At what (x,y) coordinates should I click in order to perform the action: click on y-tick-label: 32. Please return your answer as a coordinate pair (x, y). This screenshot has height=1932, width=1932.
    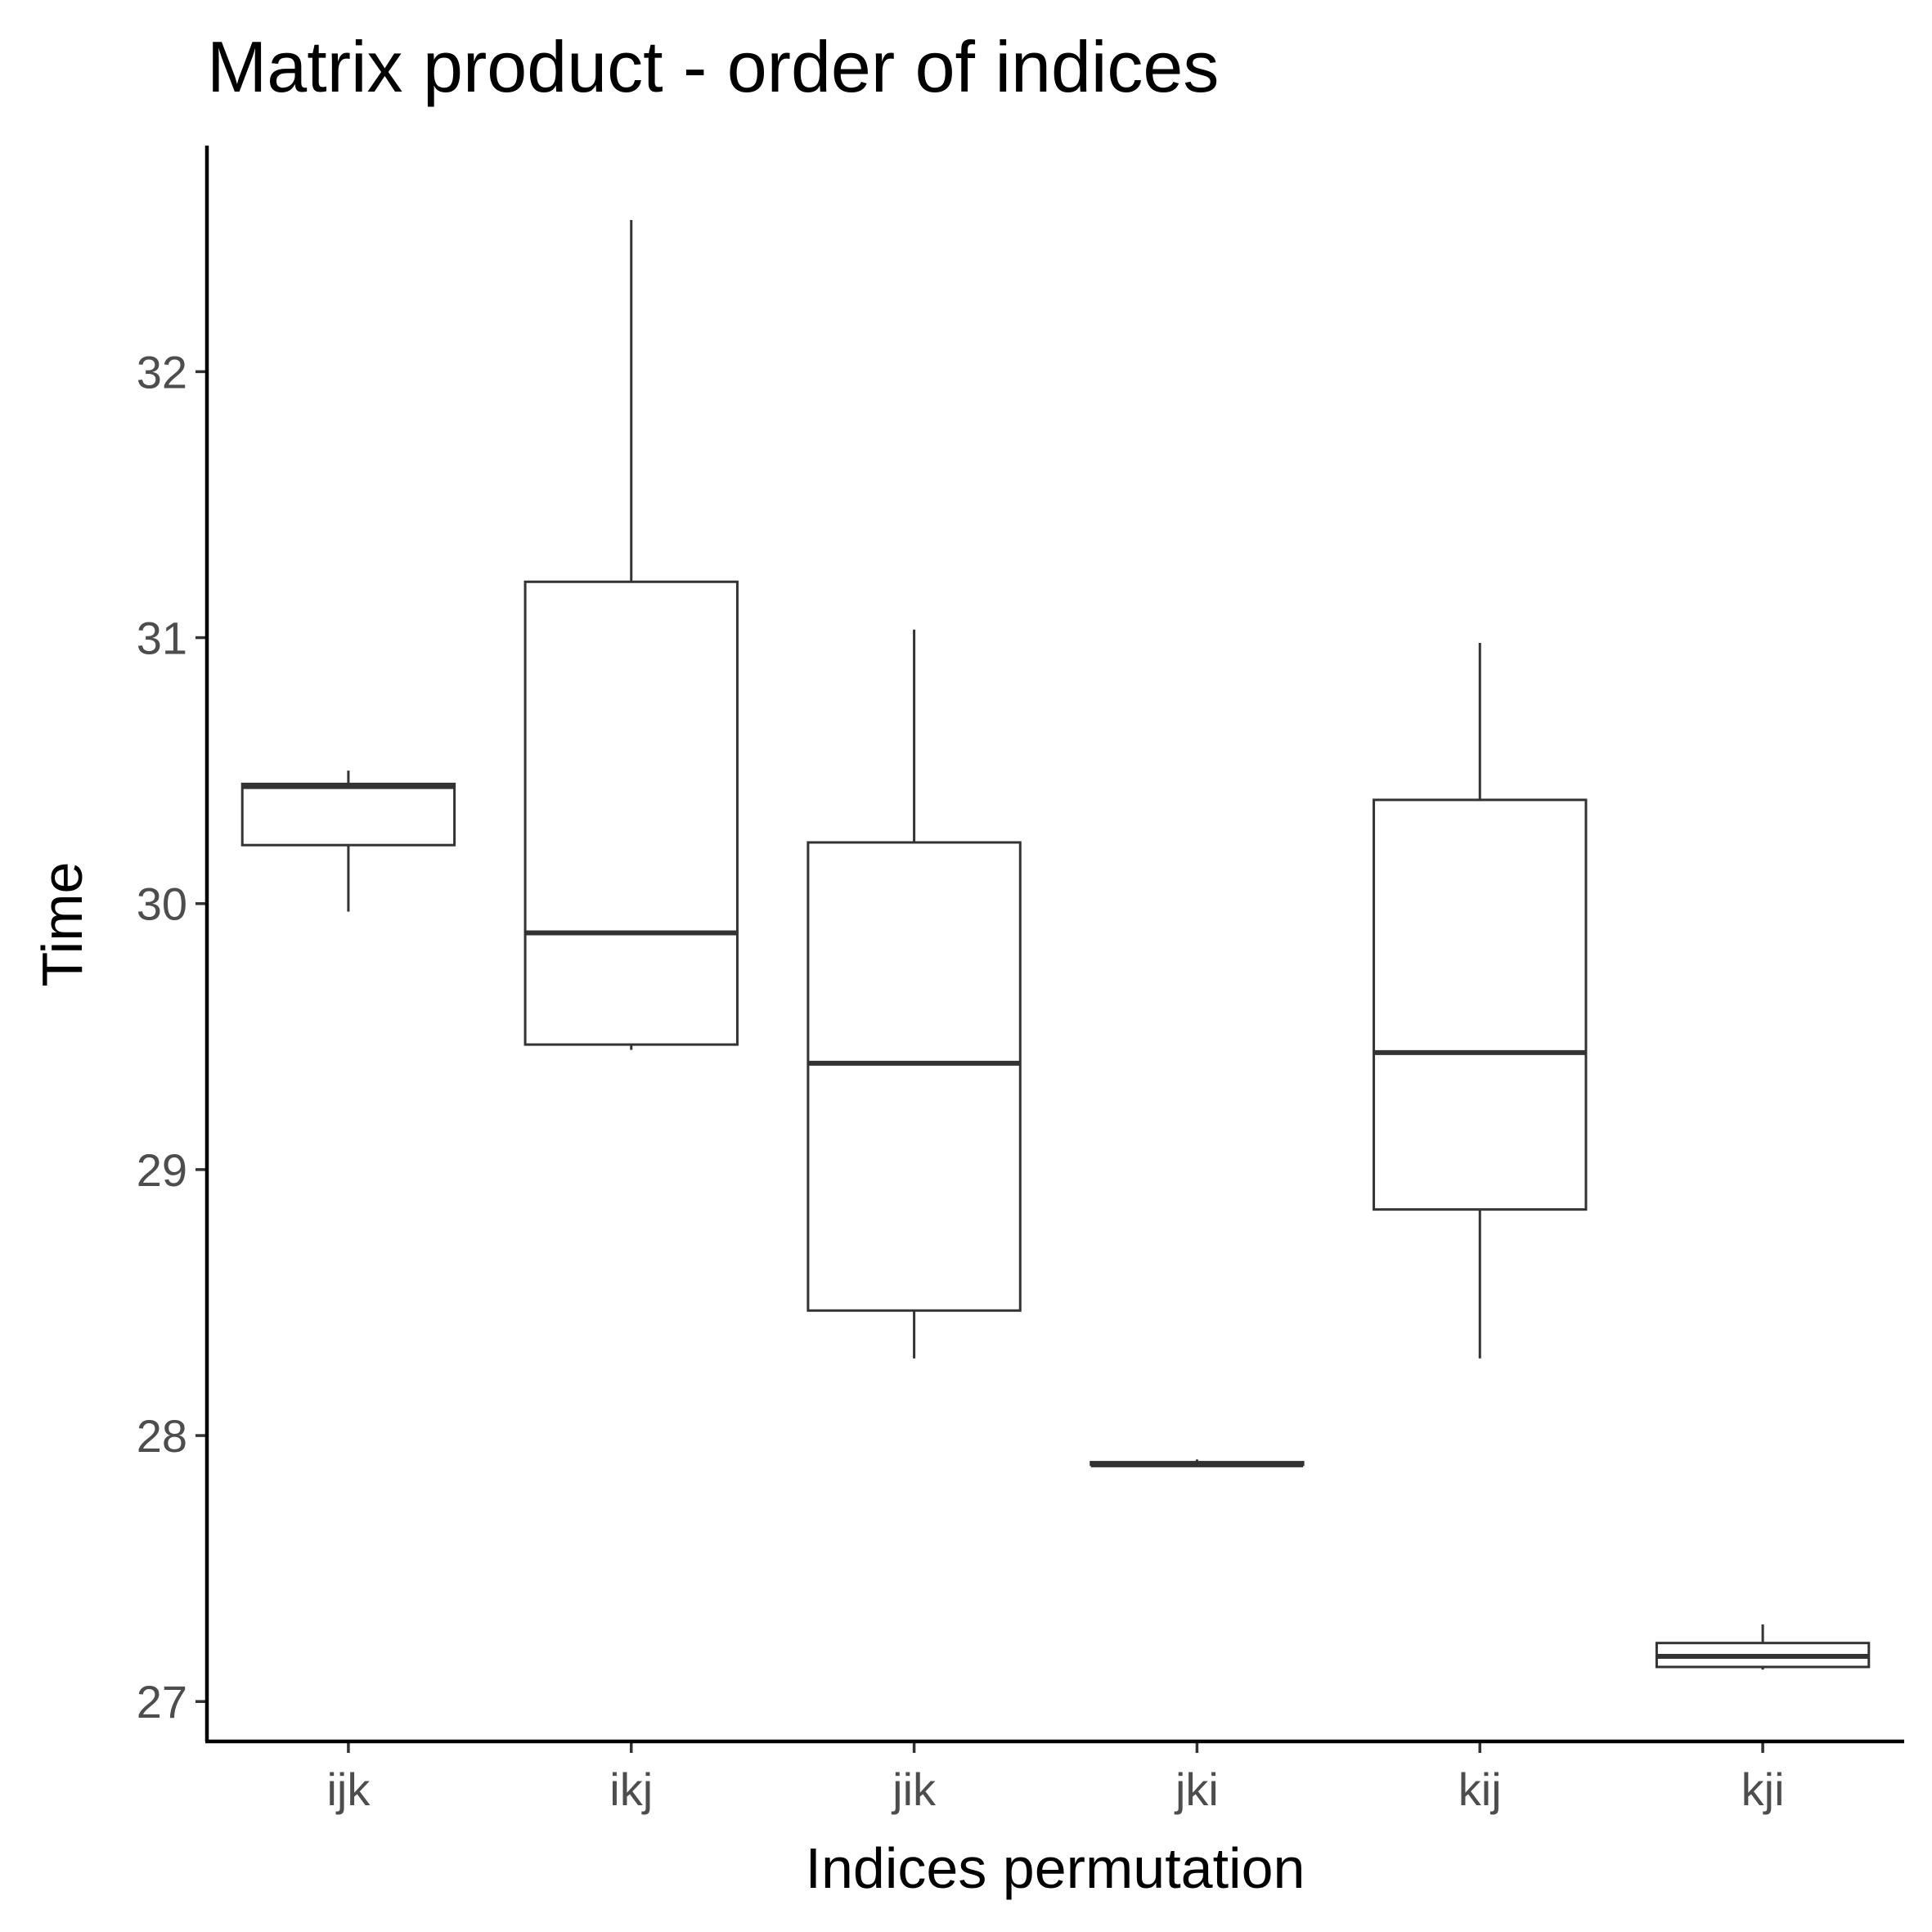
    Looking at the image, I should click on (162, 372).